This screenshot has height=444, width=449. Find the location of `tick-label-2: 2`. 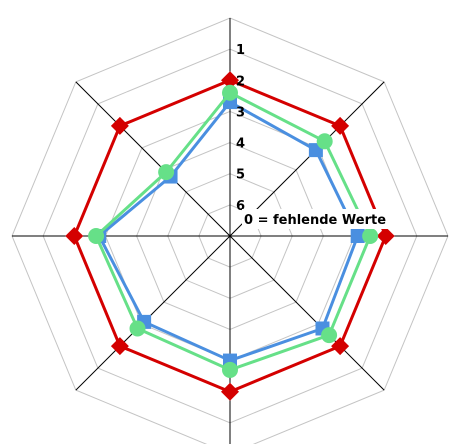

tick-label-2: 2 is located at coordinates (240, 81).